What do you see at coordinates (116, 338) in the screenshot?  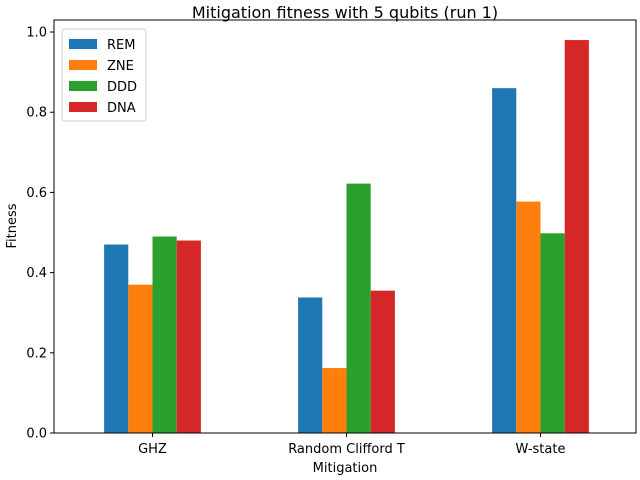 I see `bar-rem-ghz` at bounding box center [116, 338].